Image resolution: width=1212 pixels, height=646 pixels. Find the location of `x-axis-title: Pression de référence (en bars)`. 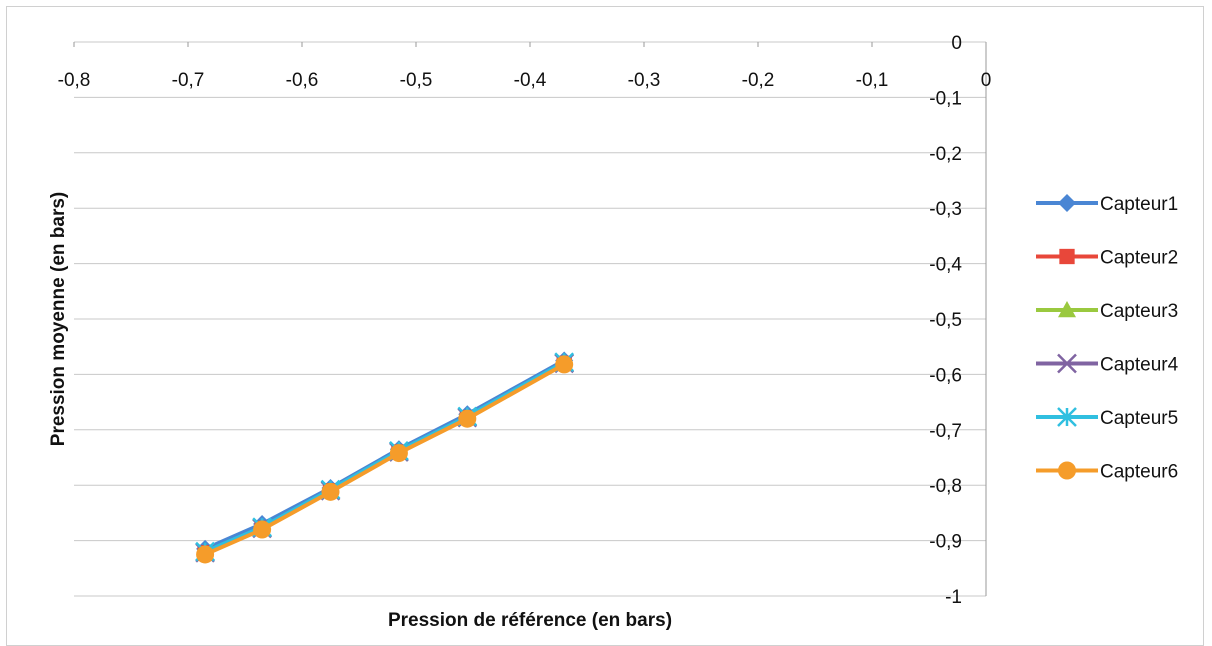

x-axis-title: Pression de référence (en bars) is located at coordinates (530, 620).